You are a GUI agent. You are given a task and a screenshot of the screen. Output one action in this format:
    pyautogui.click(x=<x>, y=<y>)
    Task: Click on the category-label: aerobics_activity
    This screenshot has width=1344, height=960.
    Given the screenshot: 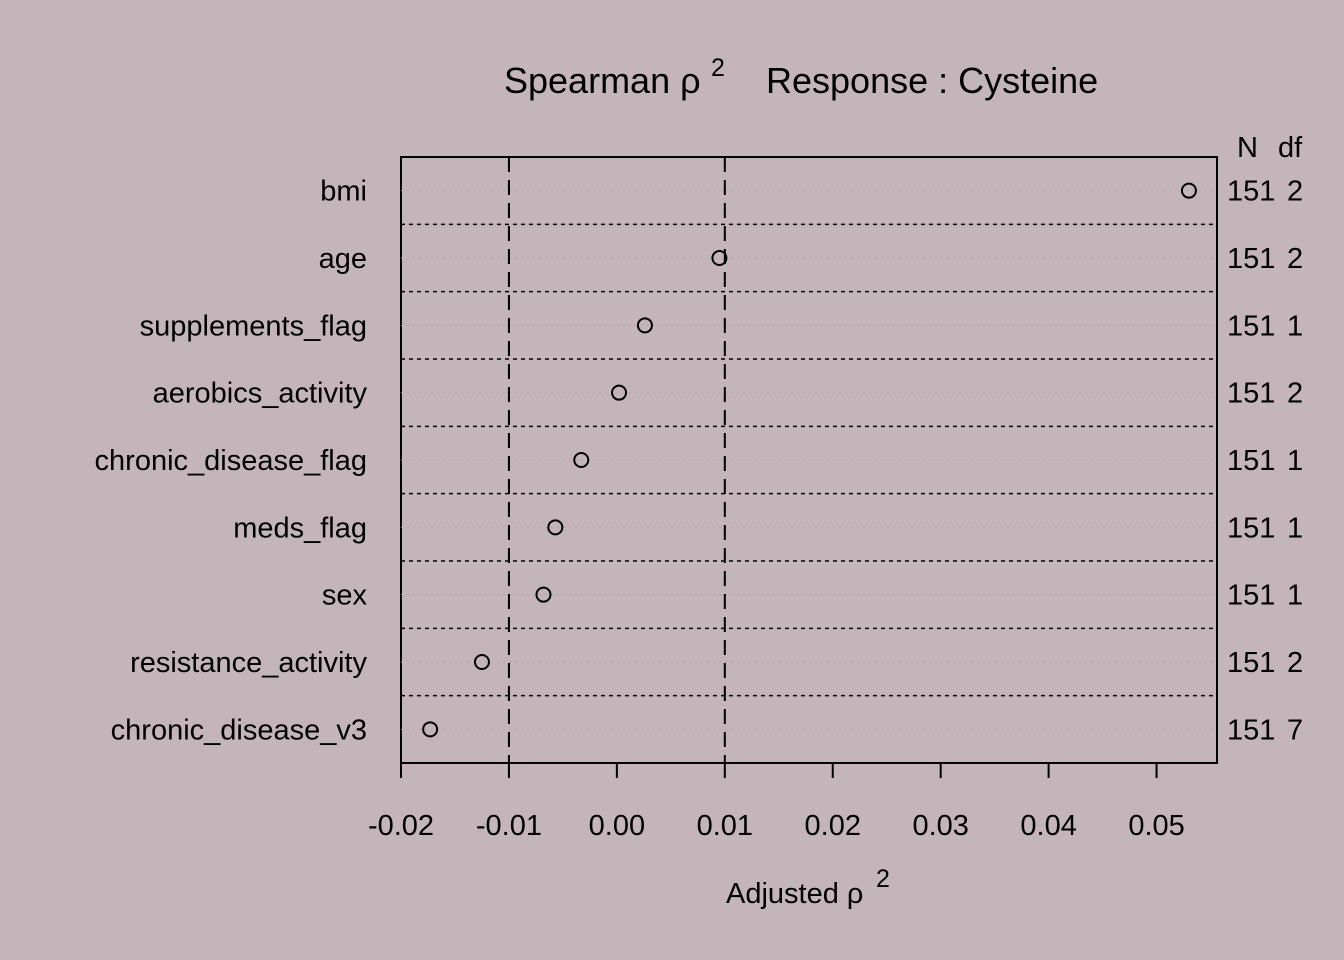 What is the action you would take?
    pyautogui.click(x=260, y=394)
    